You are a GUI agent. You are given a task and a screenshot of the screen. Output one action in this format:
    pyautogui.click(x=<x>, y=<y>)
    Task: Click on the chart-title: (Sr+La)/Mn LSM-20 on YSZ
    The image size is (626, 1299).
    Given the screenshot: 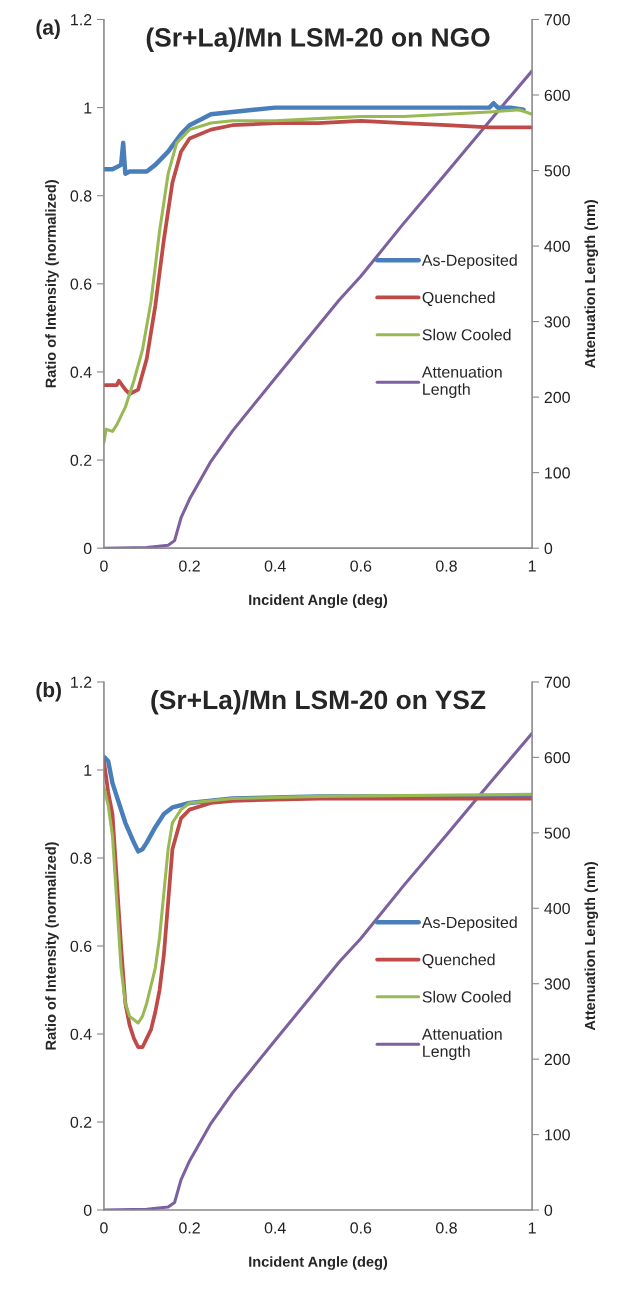 What is the action you would take?
    pyautogui.click(x=318, y=702)
    